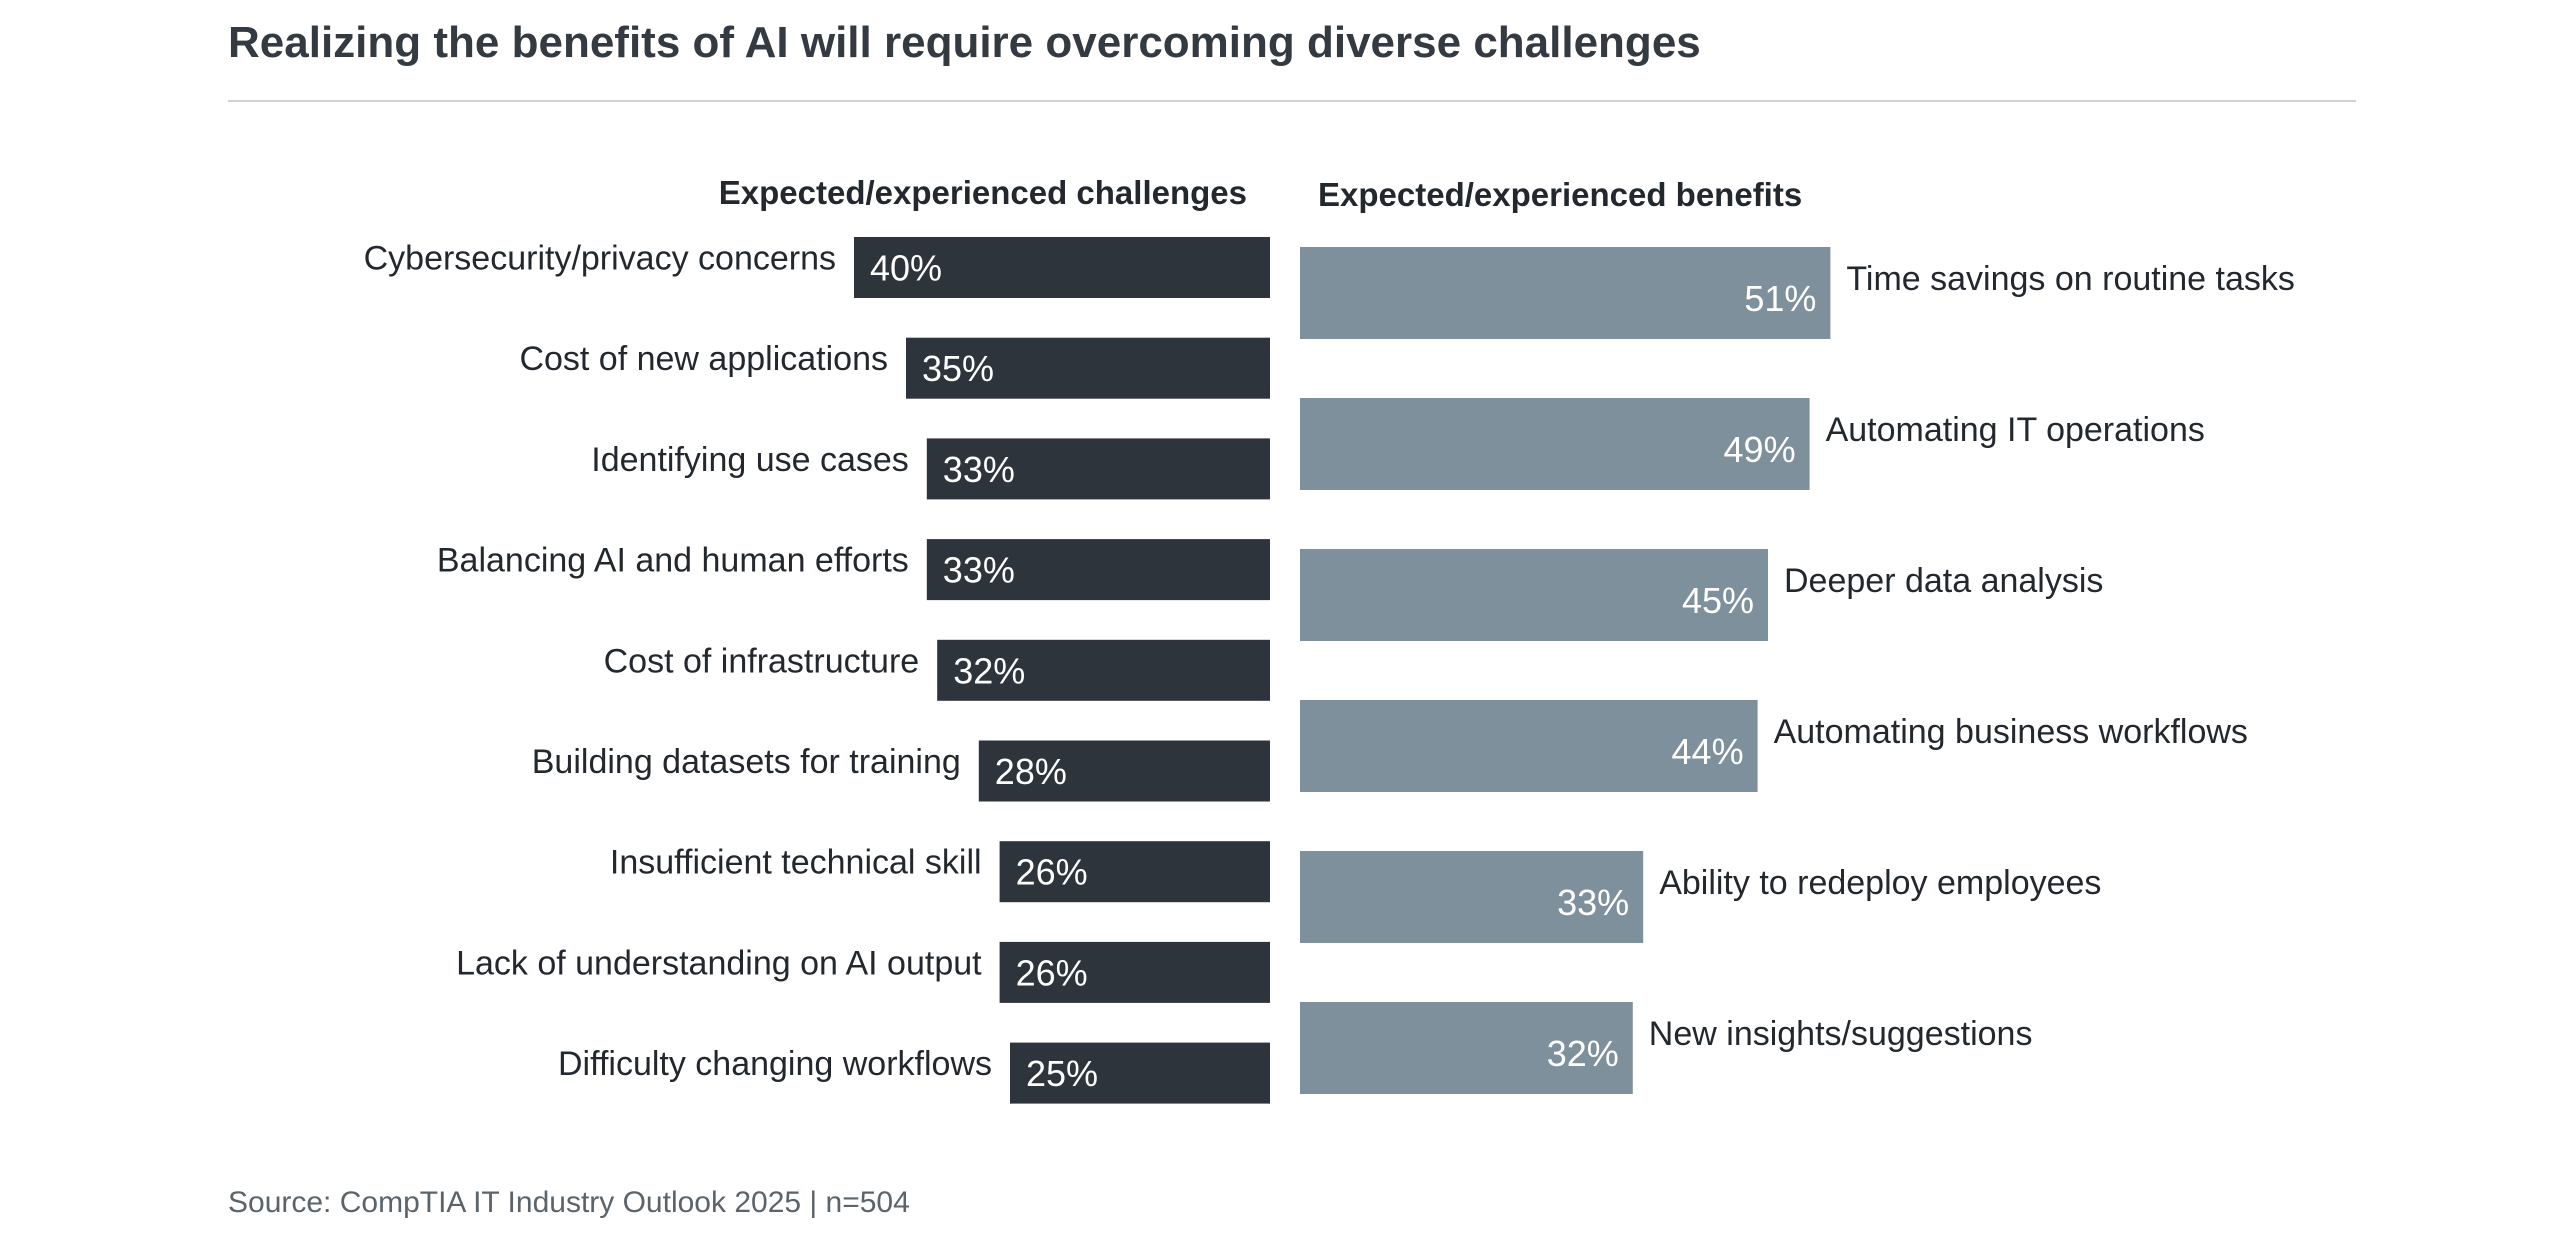  What do you see at coordinates (906, 268) in the screenshot?
I see `challenge-value-label: 40%` at bounding box center [906, 268].